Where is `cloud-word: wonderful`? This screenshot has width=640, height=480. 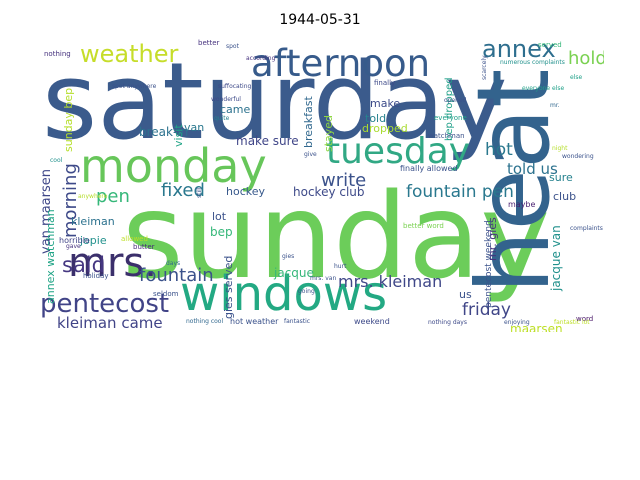
cloud-word: wonderful is located at coordinates (226, 99).